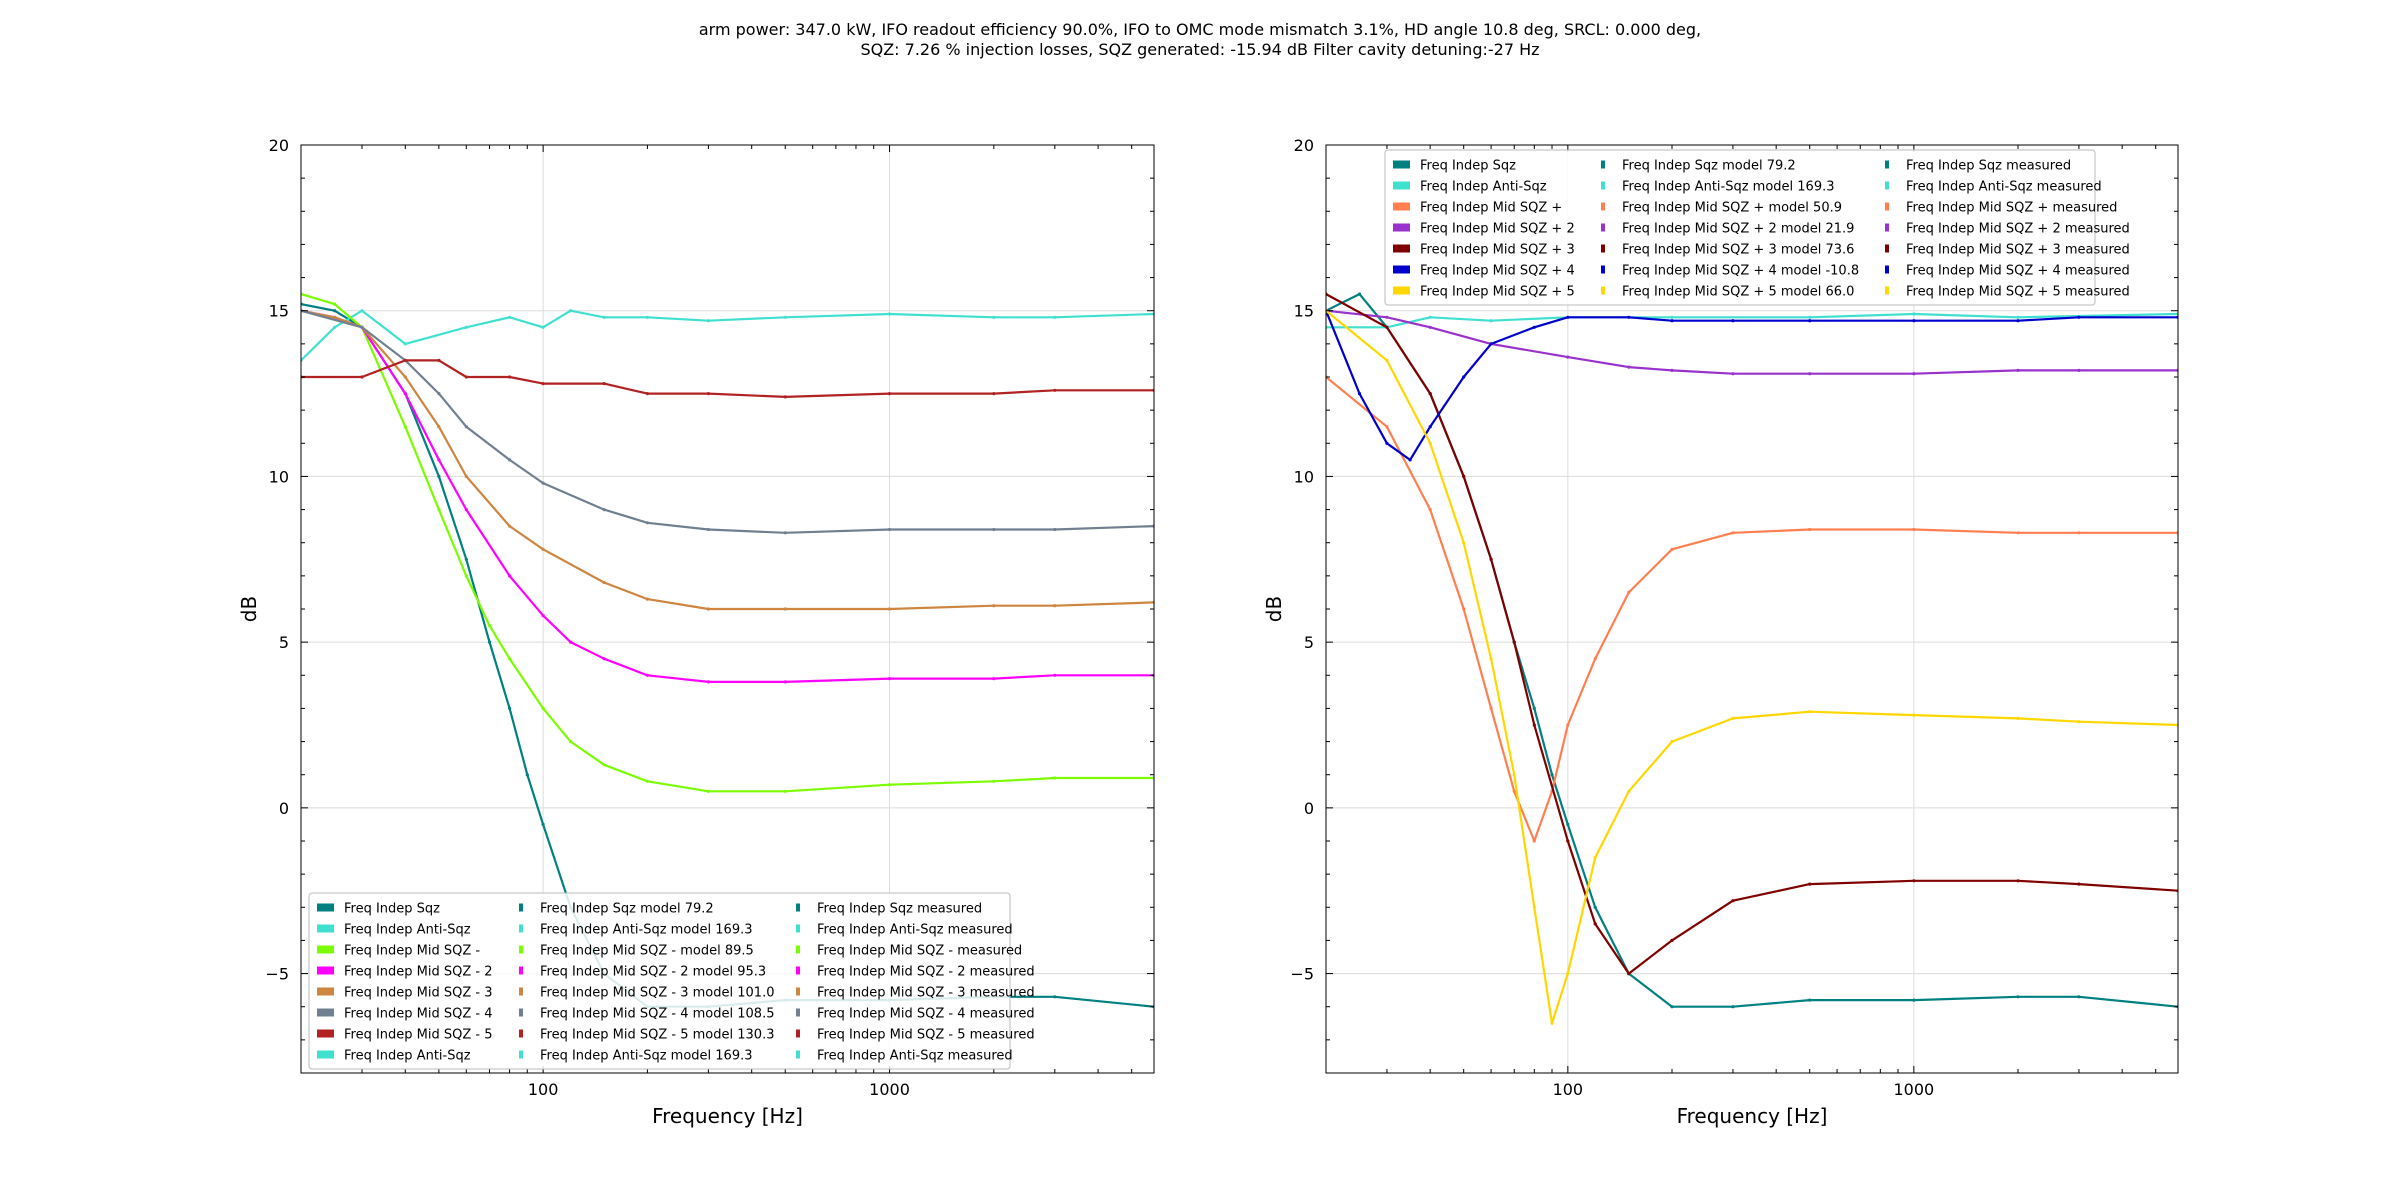 The width and height of the screenshot is (2400, 1200). I want to click on legend-label: Freq Indep Mid SQZ + 3 model 73.6, so click(1738, 250).